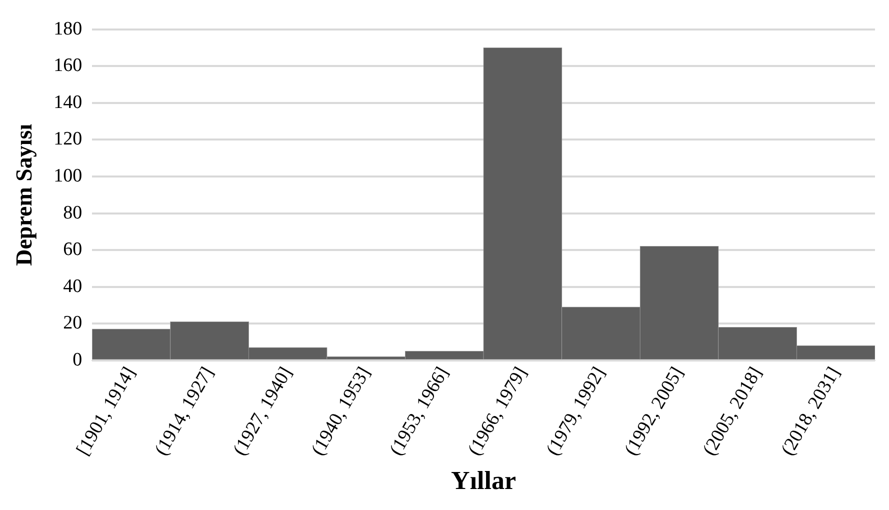 The width and height of the screenshot is (889, 510). Describe the element at coordinates (77, 359) in the screenshot. I see `y-tick-label: 0` at that location.